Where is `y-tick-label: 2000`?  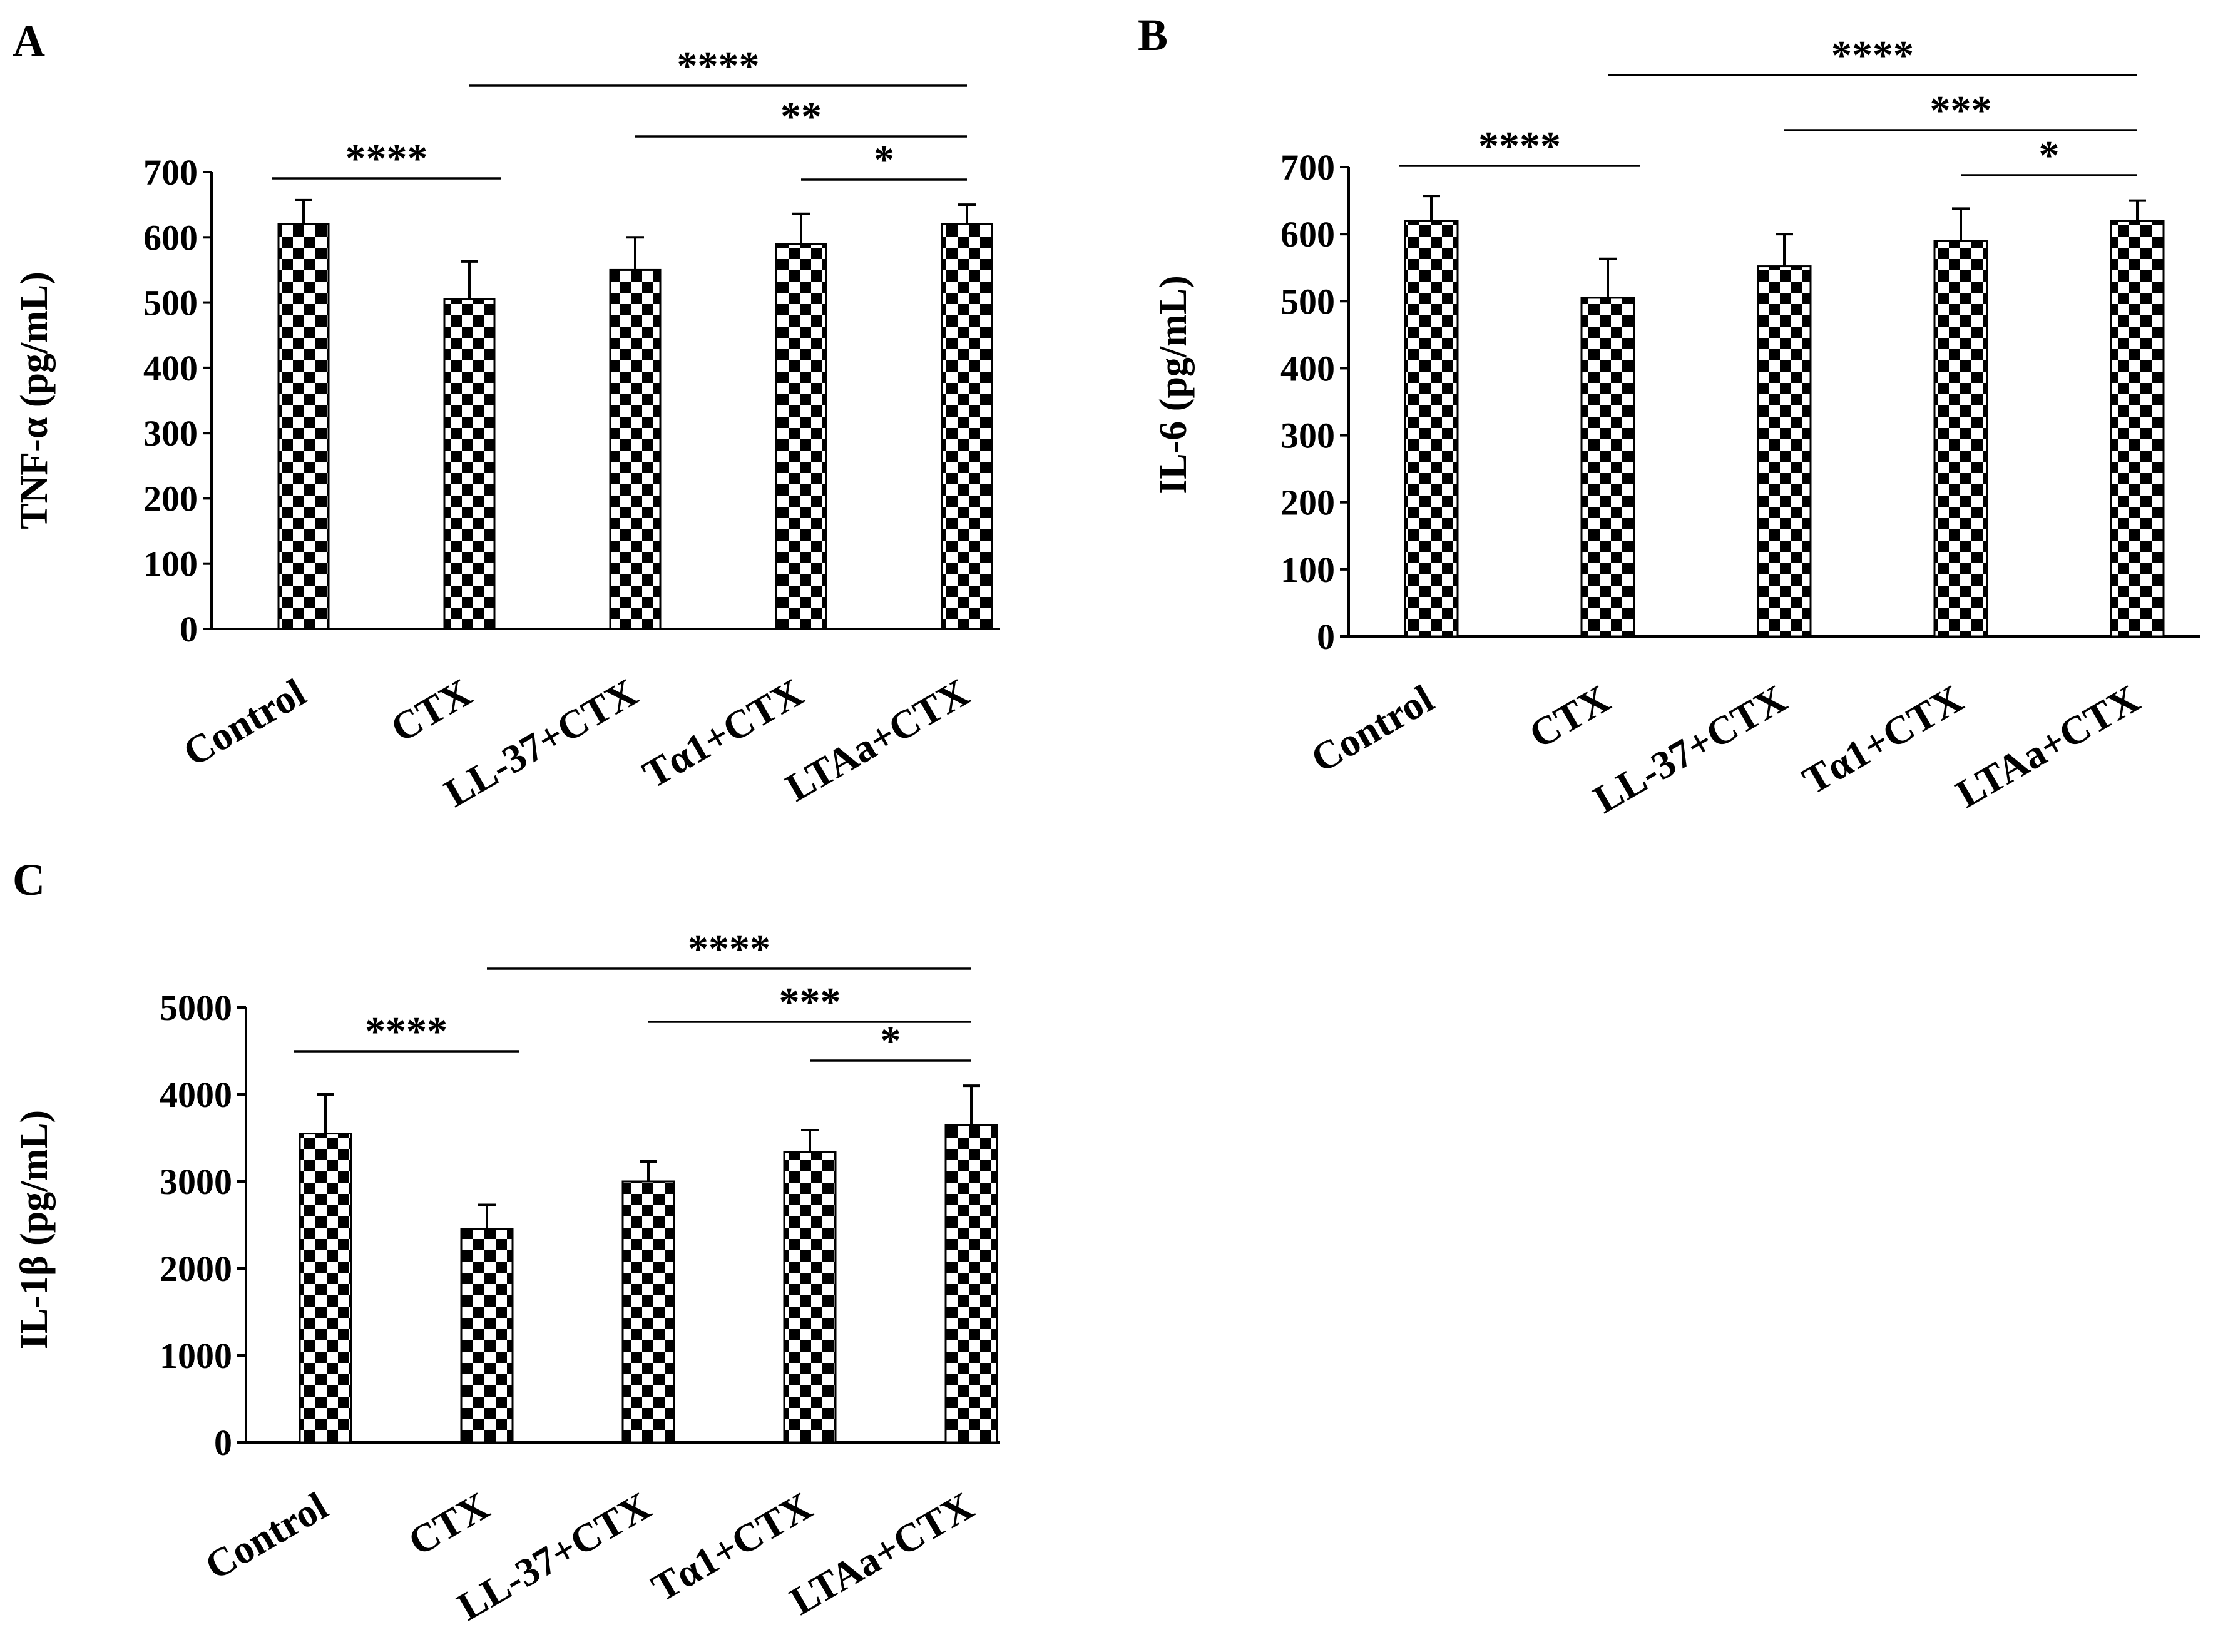 y-tick-label: 2000 is located at coordinates (196, 1268).